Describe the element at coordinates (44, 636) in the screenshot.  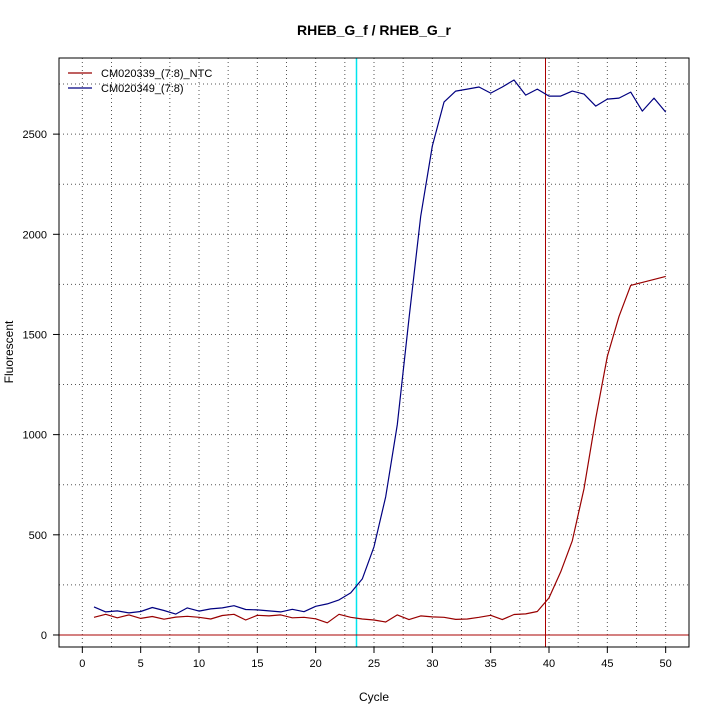
I see `y-tick-label: 0` at that location.